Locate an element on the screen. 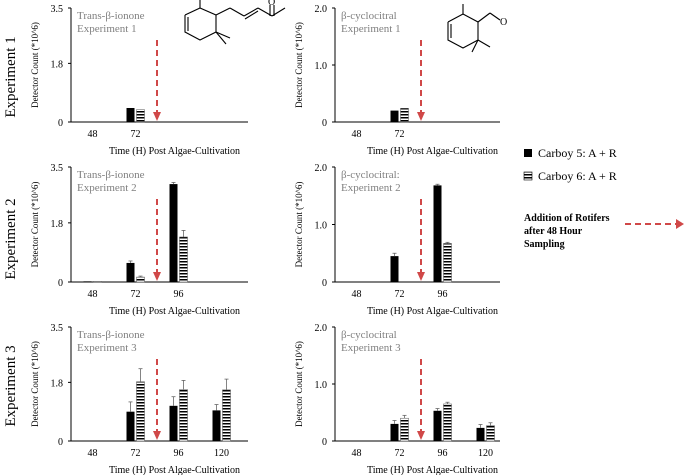  row-label-experiment-1: Experiment 1 is located at coordinates (11, 76).